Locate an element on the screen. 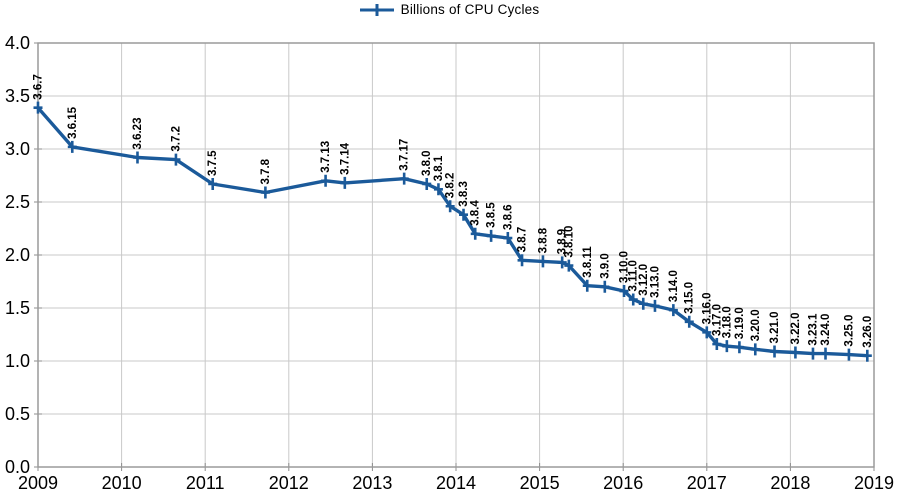 The width and height of the screenshot is (899, 501). data-point-label: 3.15.0 is located at coordinates (690, 298).